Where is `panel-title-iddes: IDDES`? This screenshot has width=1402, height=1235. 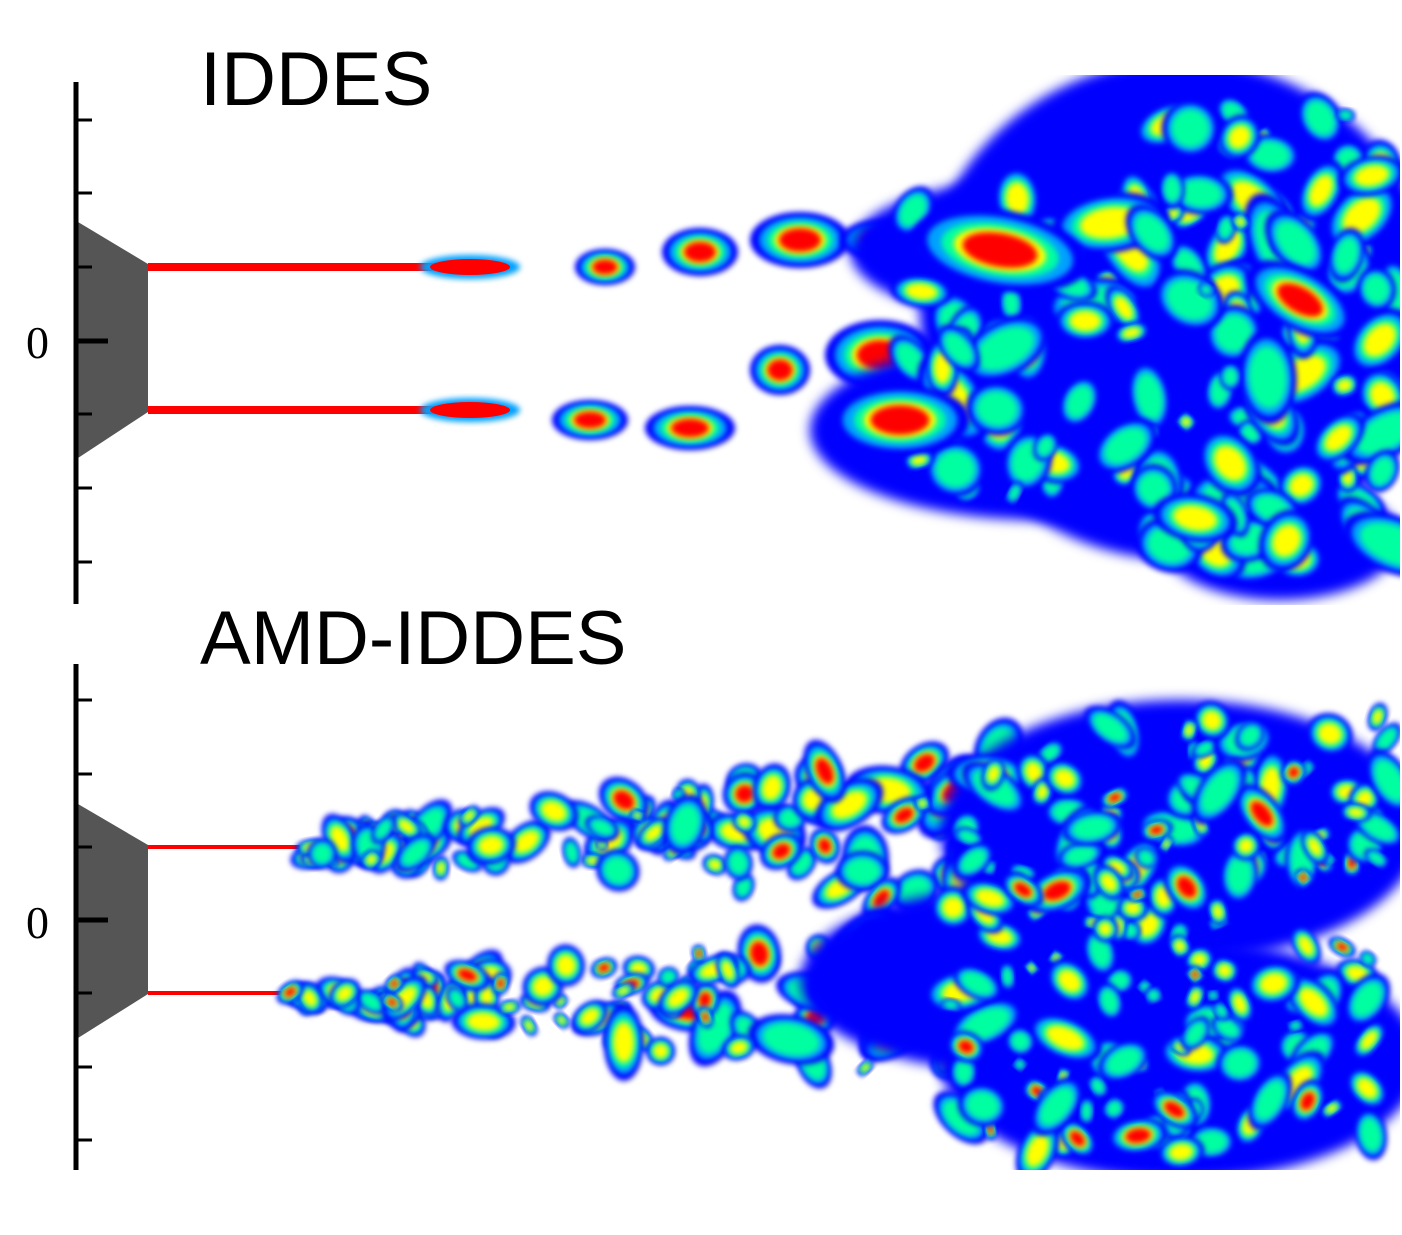 panel-title-iddes: IDDES is located at coordinates (316, 79).